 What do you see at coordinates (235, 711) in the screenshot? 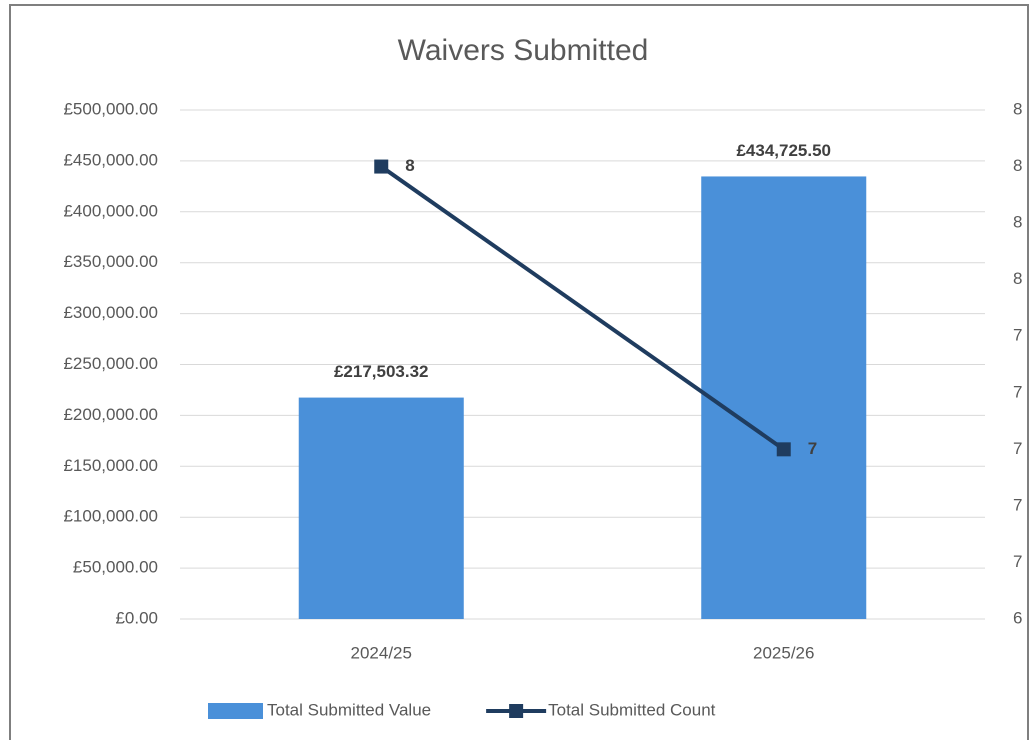
I see `legend-swatch` at bounding box center [235, 711].